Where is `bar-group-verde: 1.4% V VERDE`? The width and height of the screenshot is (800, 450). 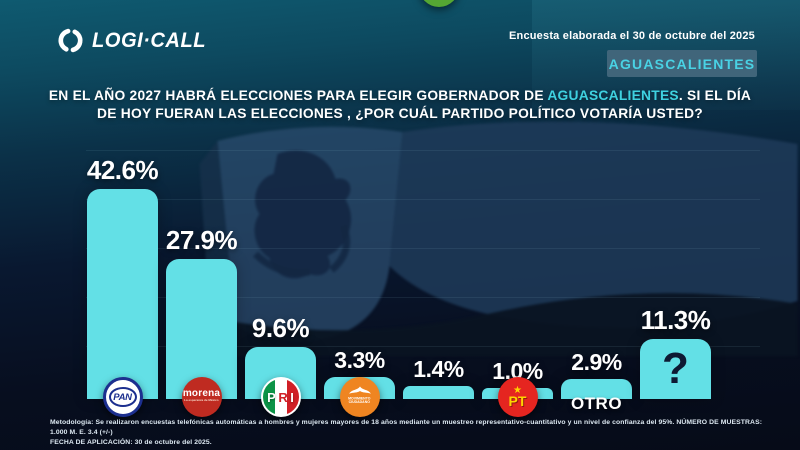 bar-group-verde: 1.4% V VERDE is located at coordinates (438, 225).